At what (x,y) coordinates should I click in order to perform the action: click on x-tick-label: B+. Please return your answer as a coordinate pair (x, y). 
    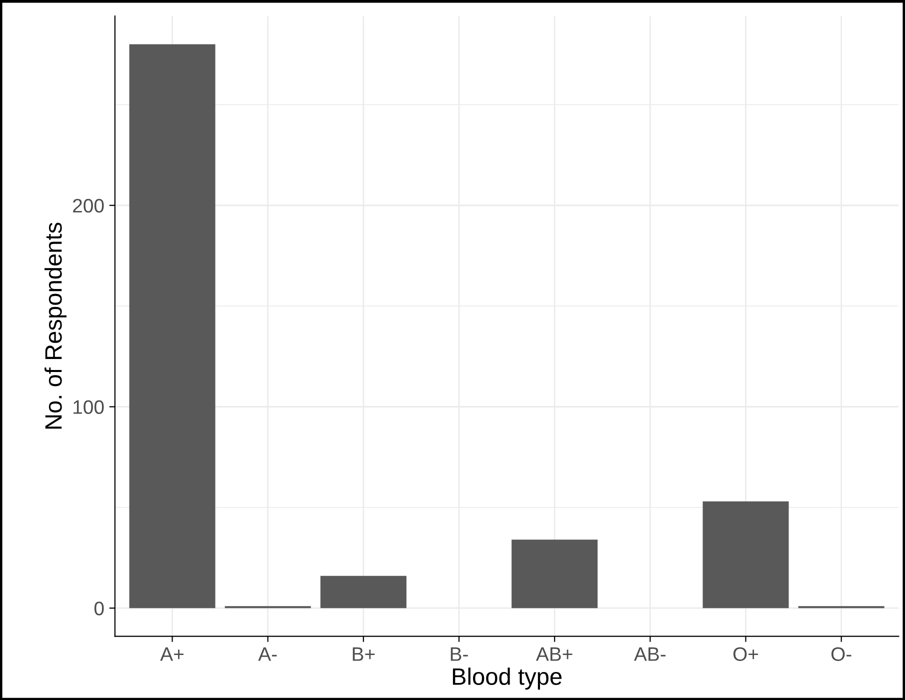
    Looking at the image, I should click on (363, 654).